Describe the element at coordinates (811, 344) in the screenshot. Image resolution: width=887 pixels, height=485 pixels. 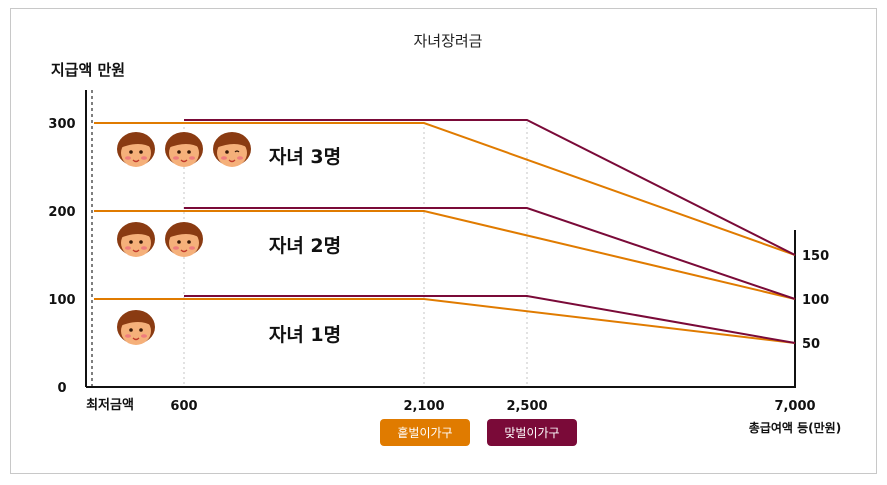
I see `right-tick-label: 50` at that location.